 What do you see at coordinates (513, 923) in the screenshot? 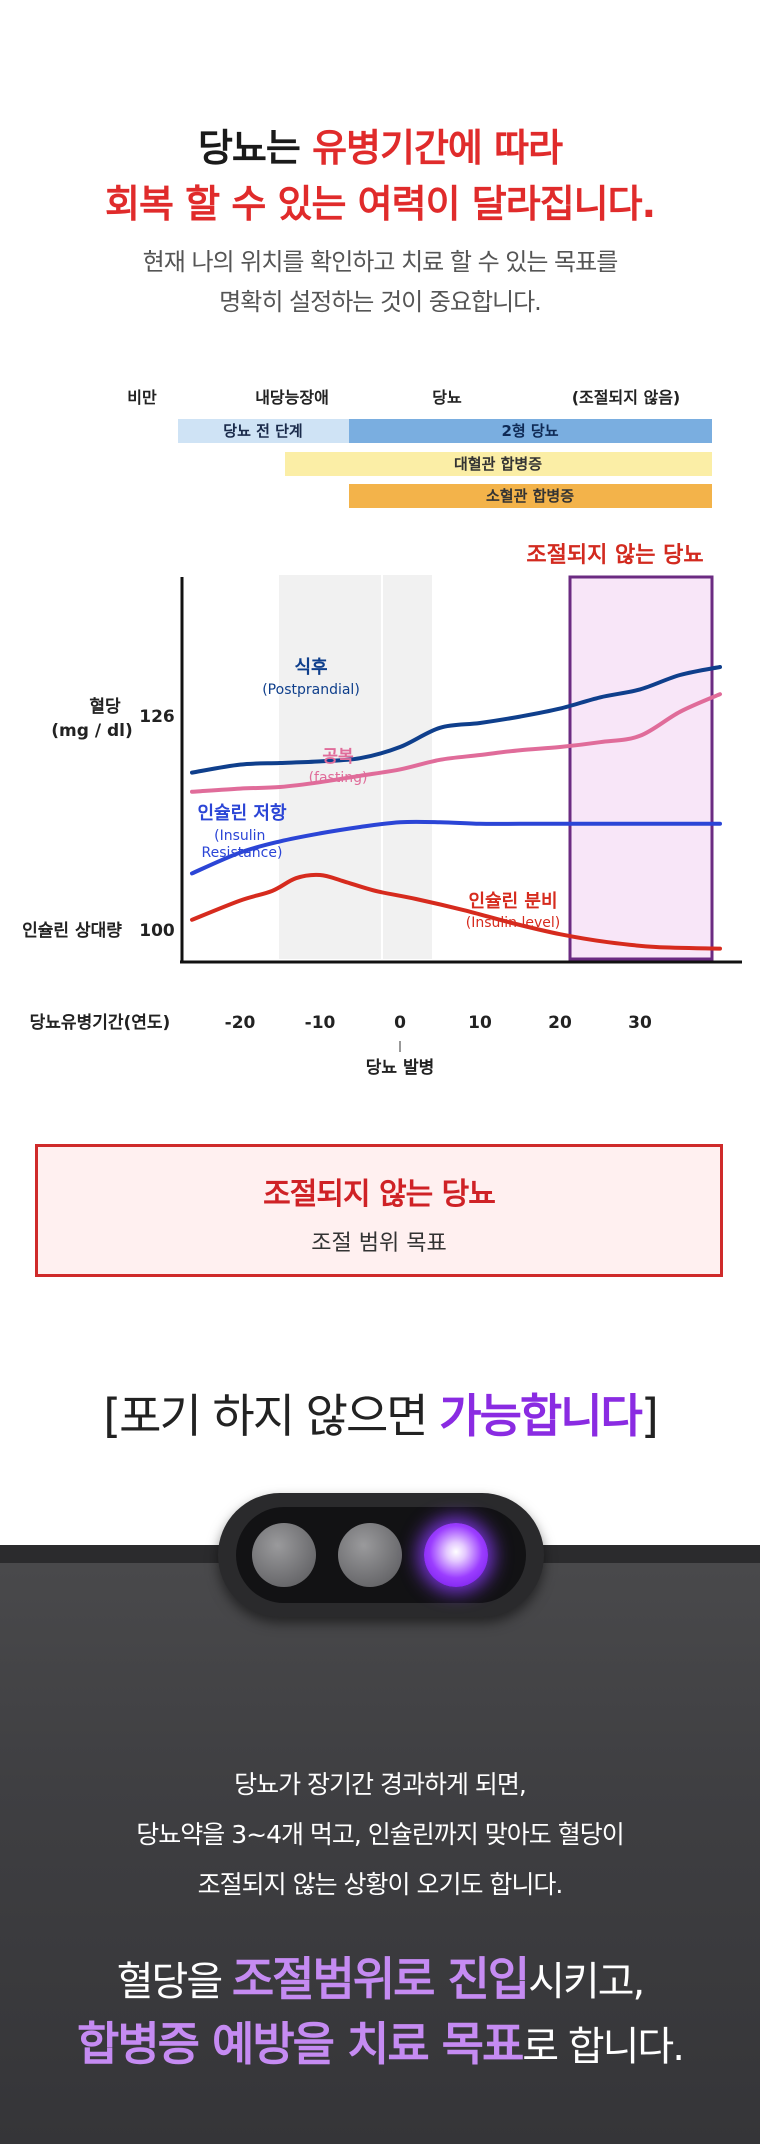
I see `series-label-insulin-en: (Insulin level)` at bounding box center [513, 923].